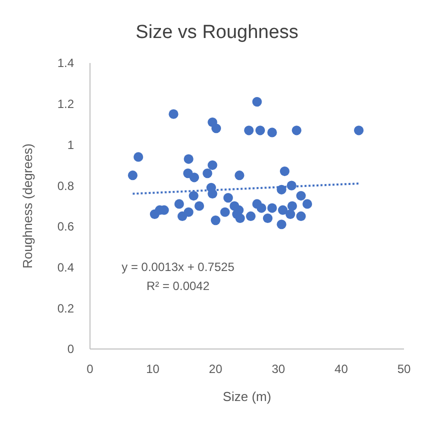 This screenshot has width=434, height=423. I want to click on y-tick-label: 0.4, so click(65, 267).